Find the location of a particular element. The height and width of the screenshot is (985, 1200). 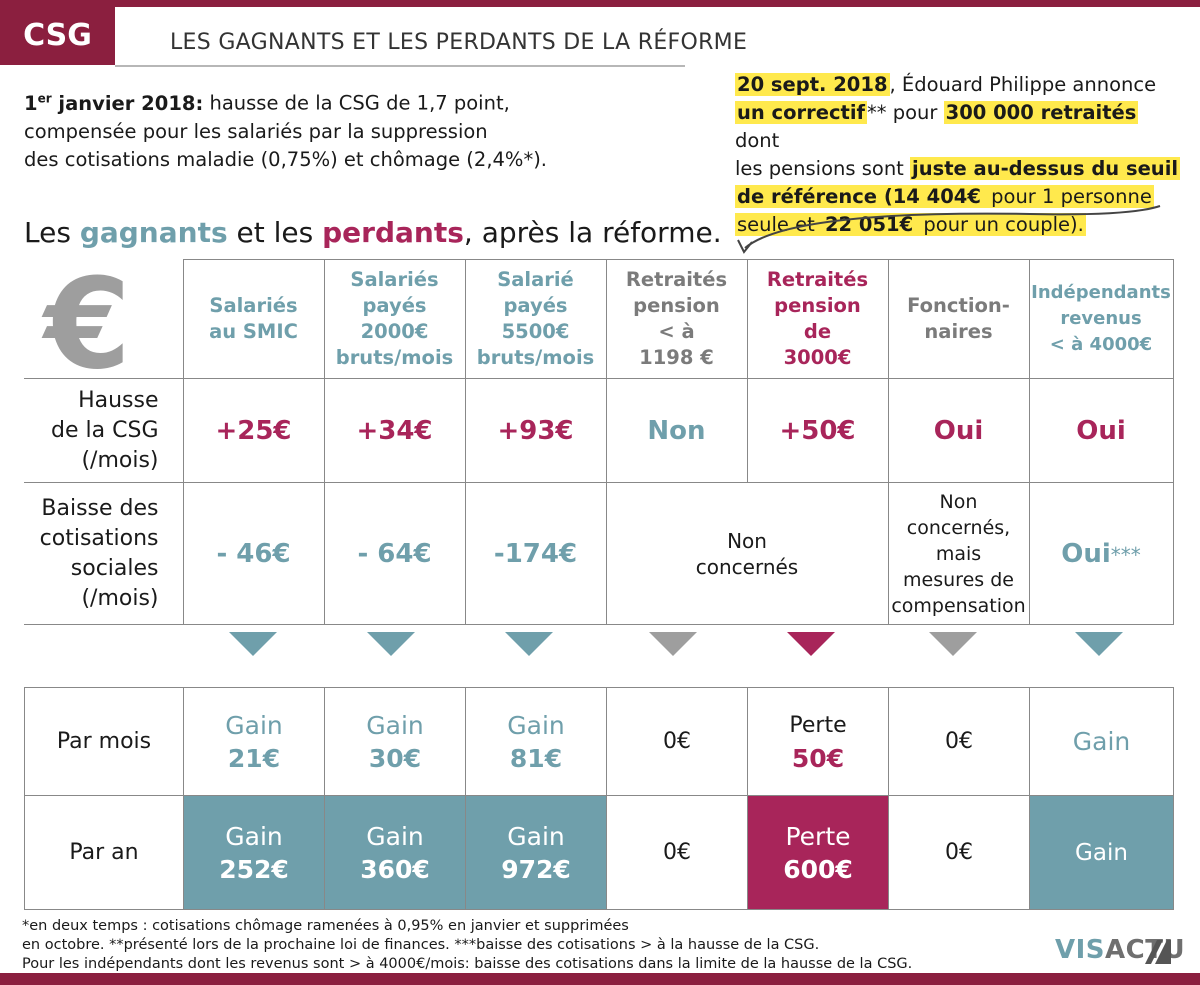

table-cell: Gain 30€ is located at coordinates (395, 741).